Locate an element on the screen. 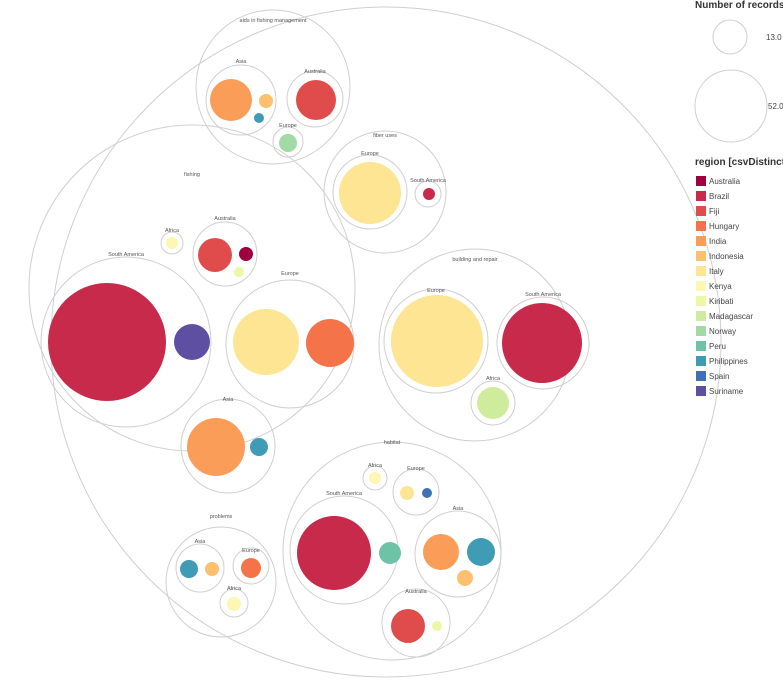 The height and width of the screenshot is (686, 783). legend-swatch-kenya is located at coordinates (701, 286).